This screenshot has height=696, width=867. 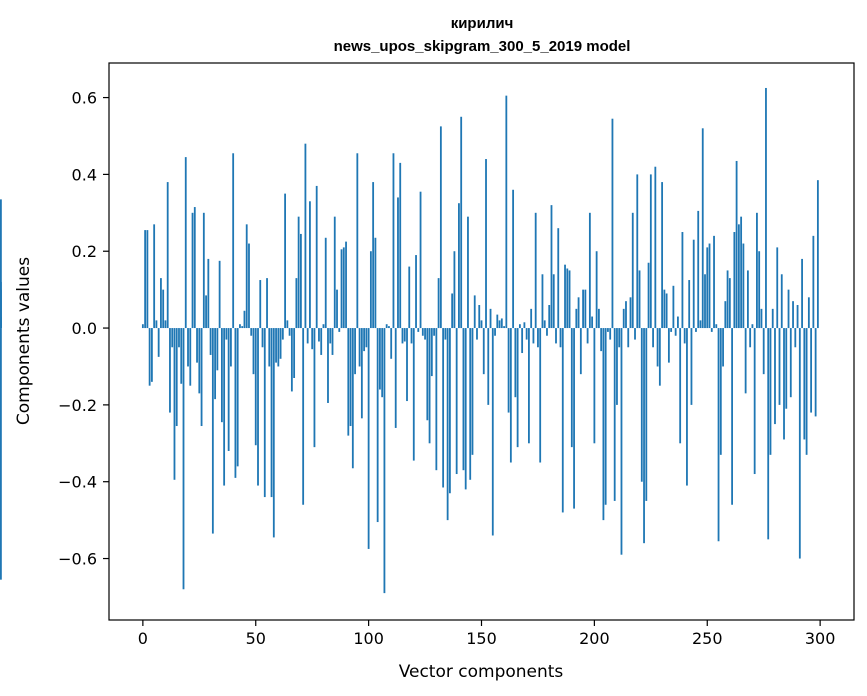 I want to click on y-tick-label: 0.2, so click(x=84, y=251).